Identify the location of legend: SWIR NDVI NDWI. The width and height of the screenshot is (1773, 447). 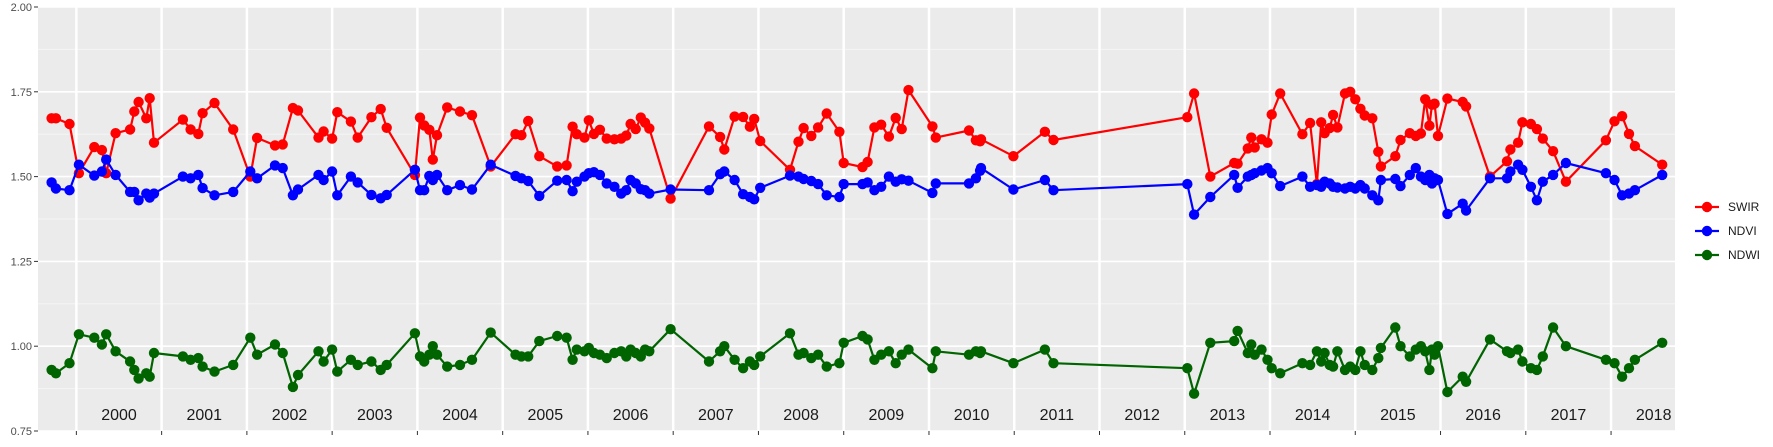
(1727, 231).